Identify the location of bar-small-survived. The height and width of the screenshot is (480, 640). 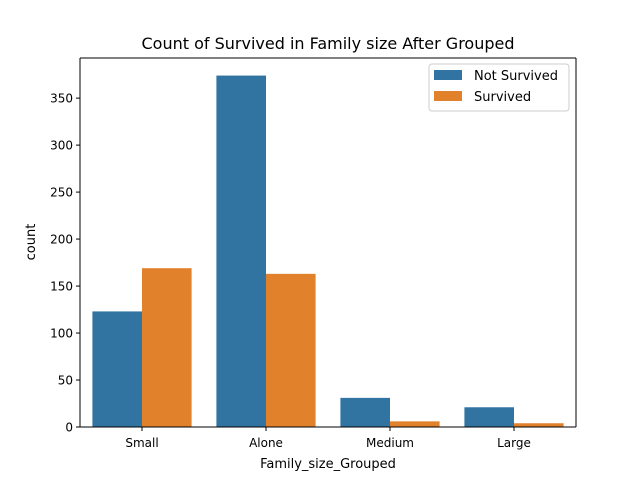
(167, 347).